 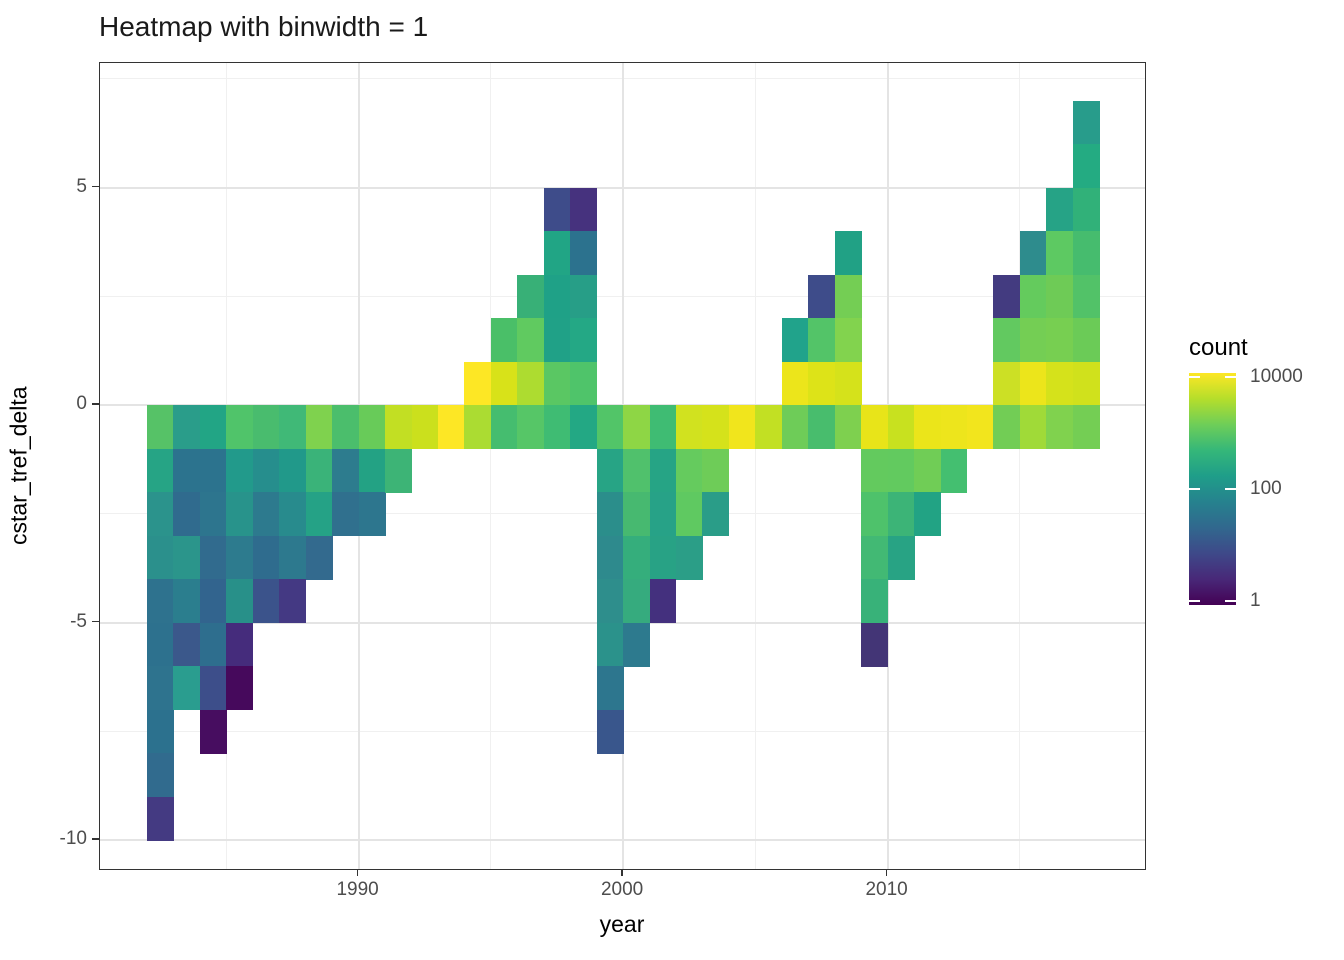 What do you see at coordinates (1218, 347) in the screenshot?
I see `legend-title: count` at bounding box center [1218, 347].